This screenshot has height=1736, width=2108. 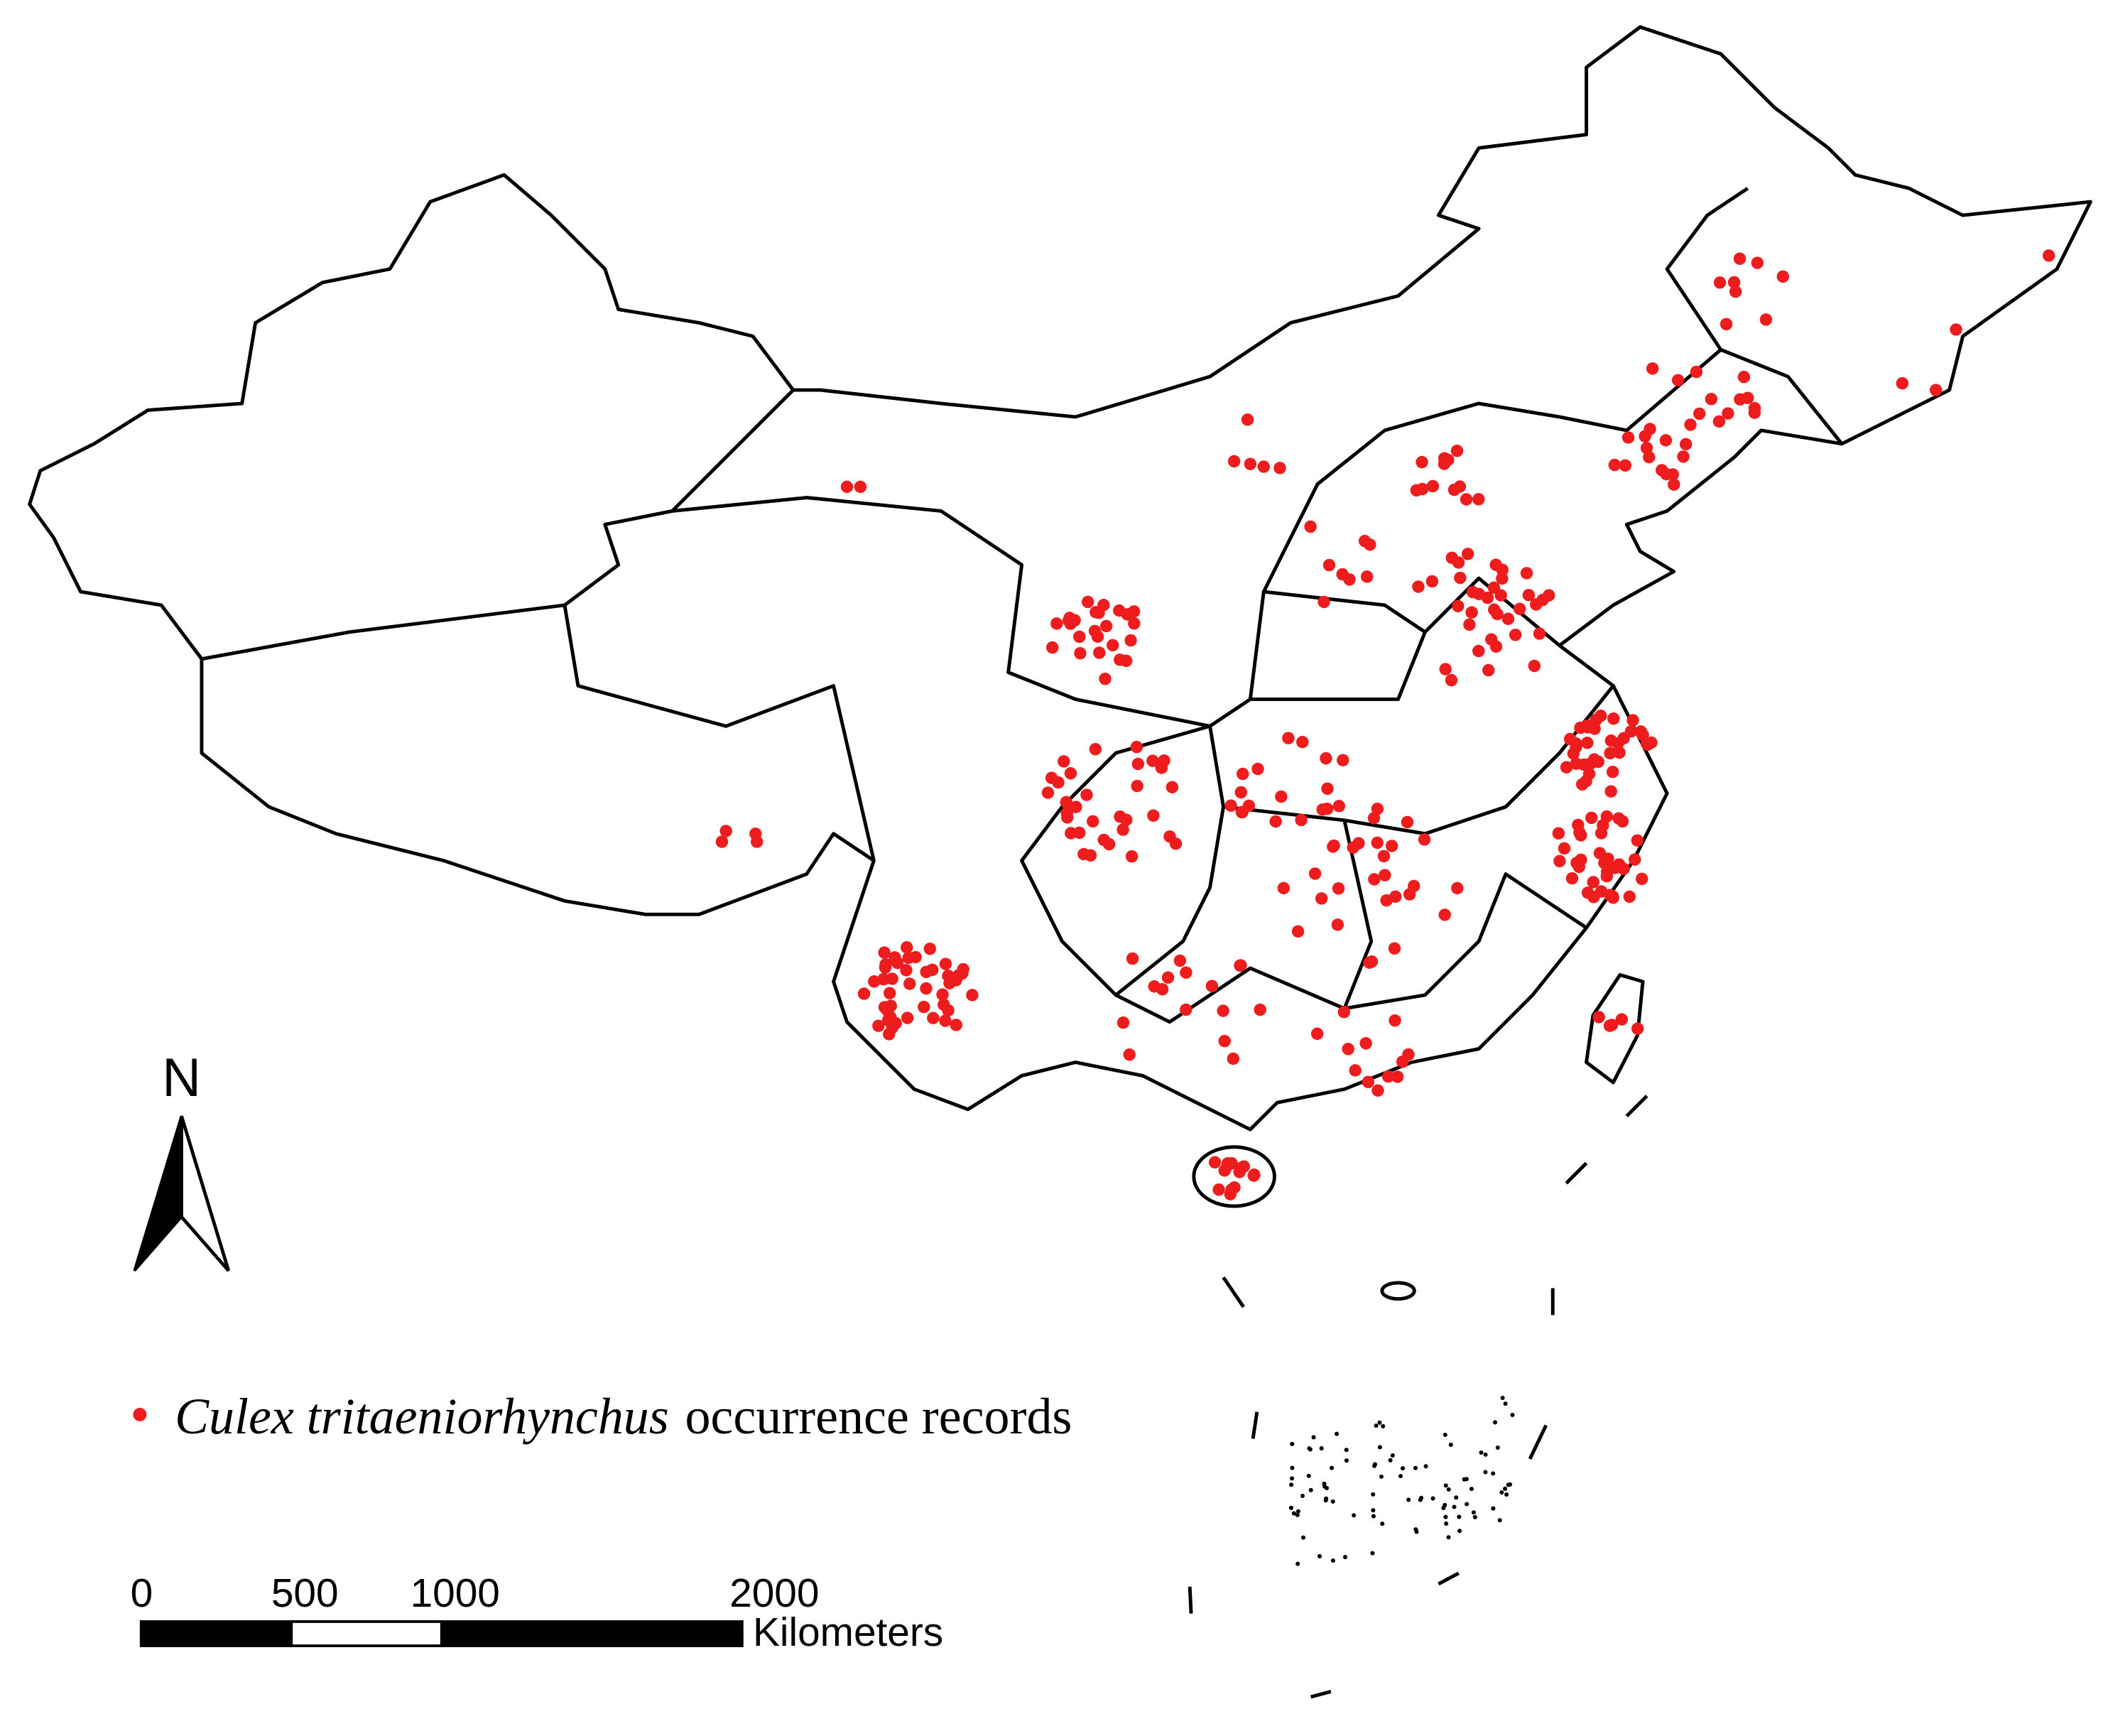 What do you see at coordinates (205, 1193) in the screenshot?
I see `arrow-right` at bounding box center [205, 1193].